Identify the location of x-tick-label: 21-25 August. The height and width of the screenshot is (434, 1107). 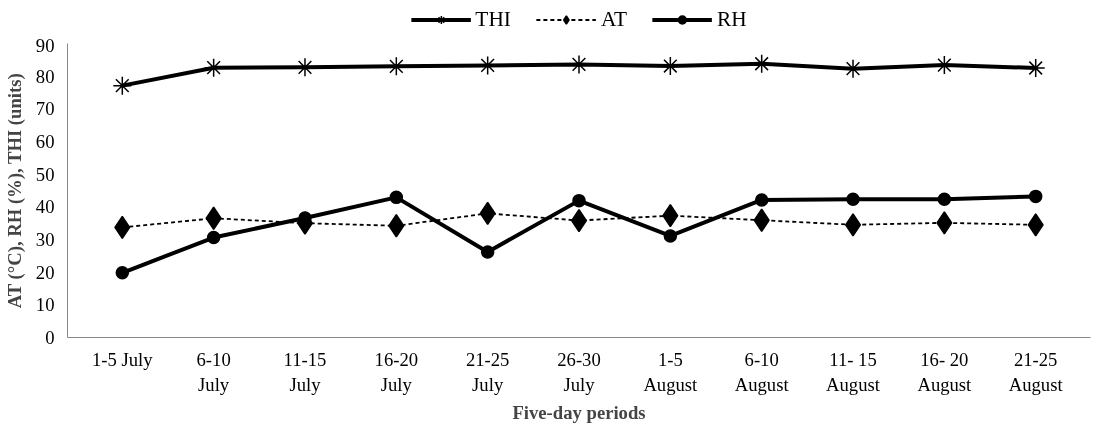
(1036, 371).